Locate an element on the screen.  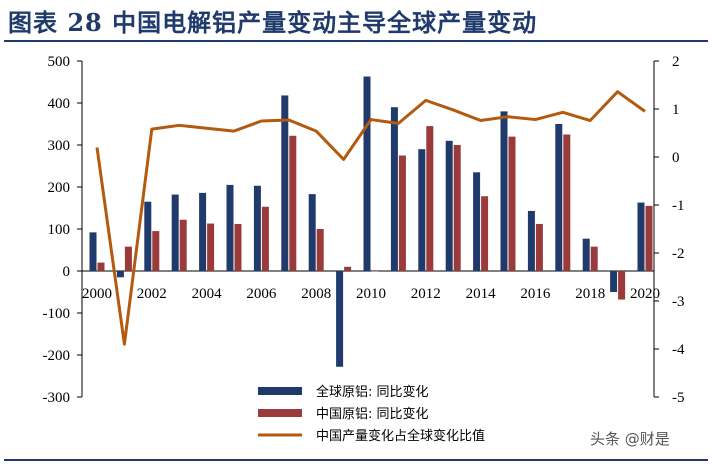
x-tick-label: 2000 is located at coordinates (97, 294).